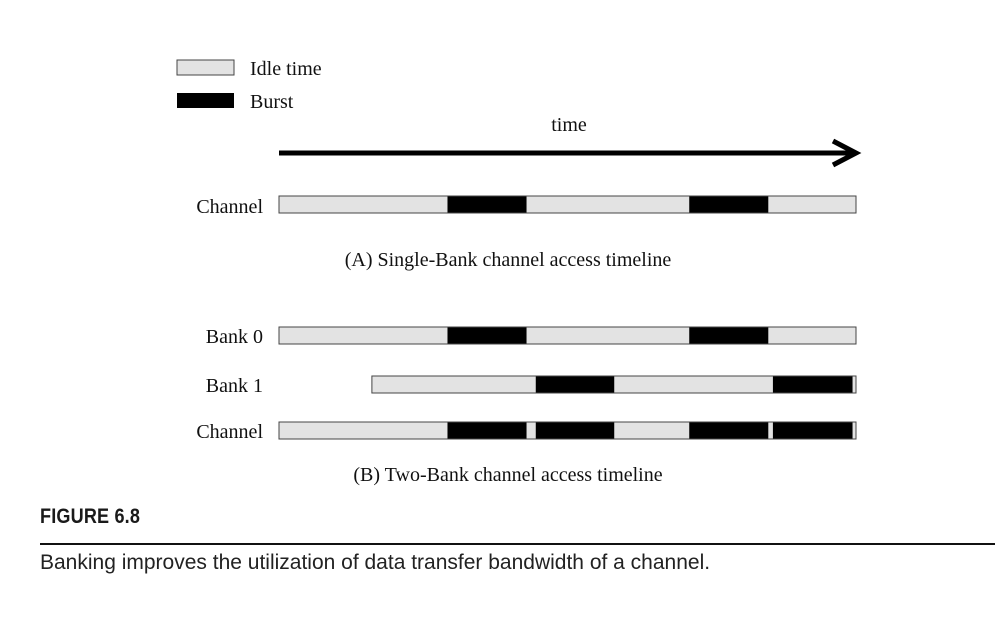  I want to click on panel-a-channel-outline, so click(567, 204).